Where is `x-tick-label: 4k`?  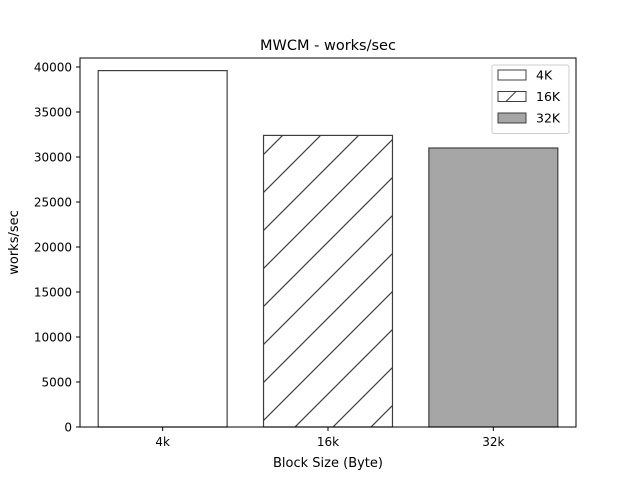 x-tick-label: 4k is located at coordinates (162, 442).